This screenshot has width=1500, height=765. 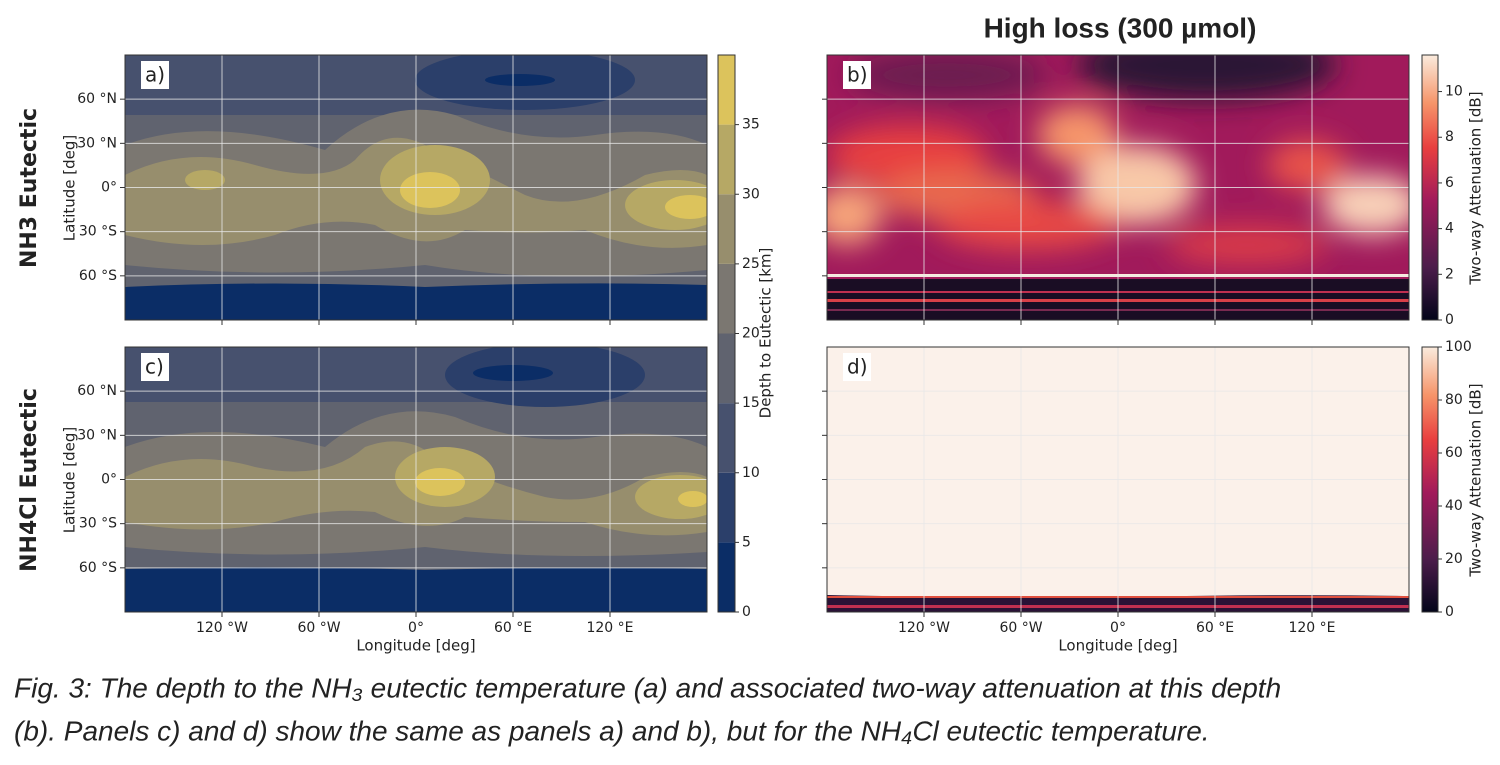 What do you see at coordinates (1454, 453) in the screenshot?
I see `colorbar-tick-label: 60` at bounding box center [1454, 453].